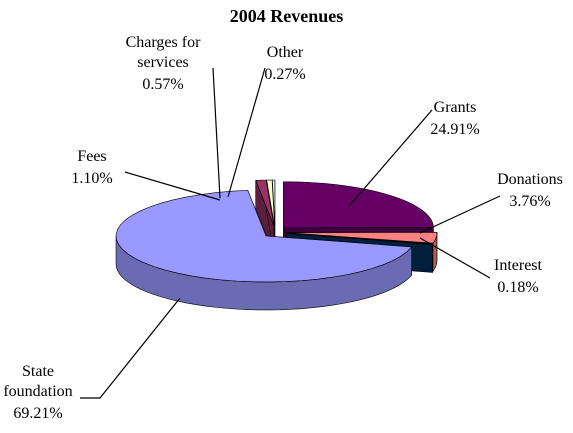  I want to click on value-label: 24.91%, so click(455, 129).